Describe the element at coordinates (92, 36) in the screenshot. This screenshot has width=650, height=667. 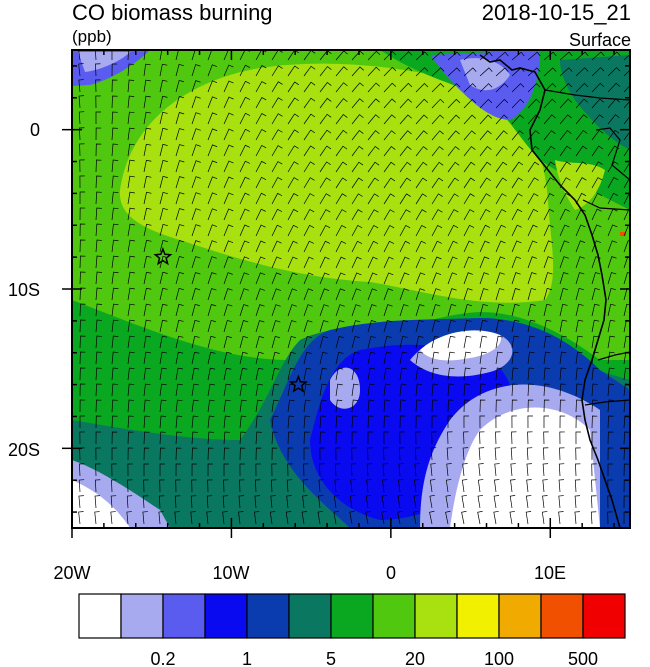
I see `units-label: (ppb)` at that location.